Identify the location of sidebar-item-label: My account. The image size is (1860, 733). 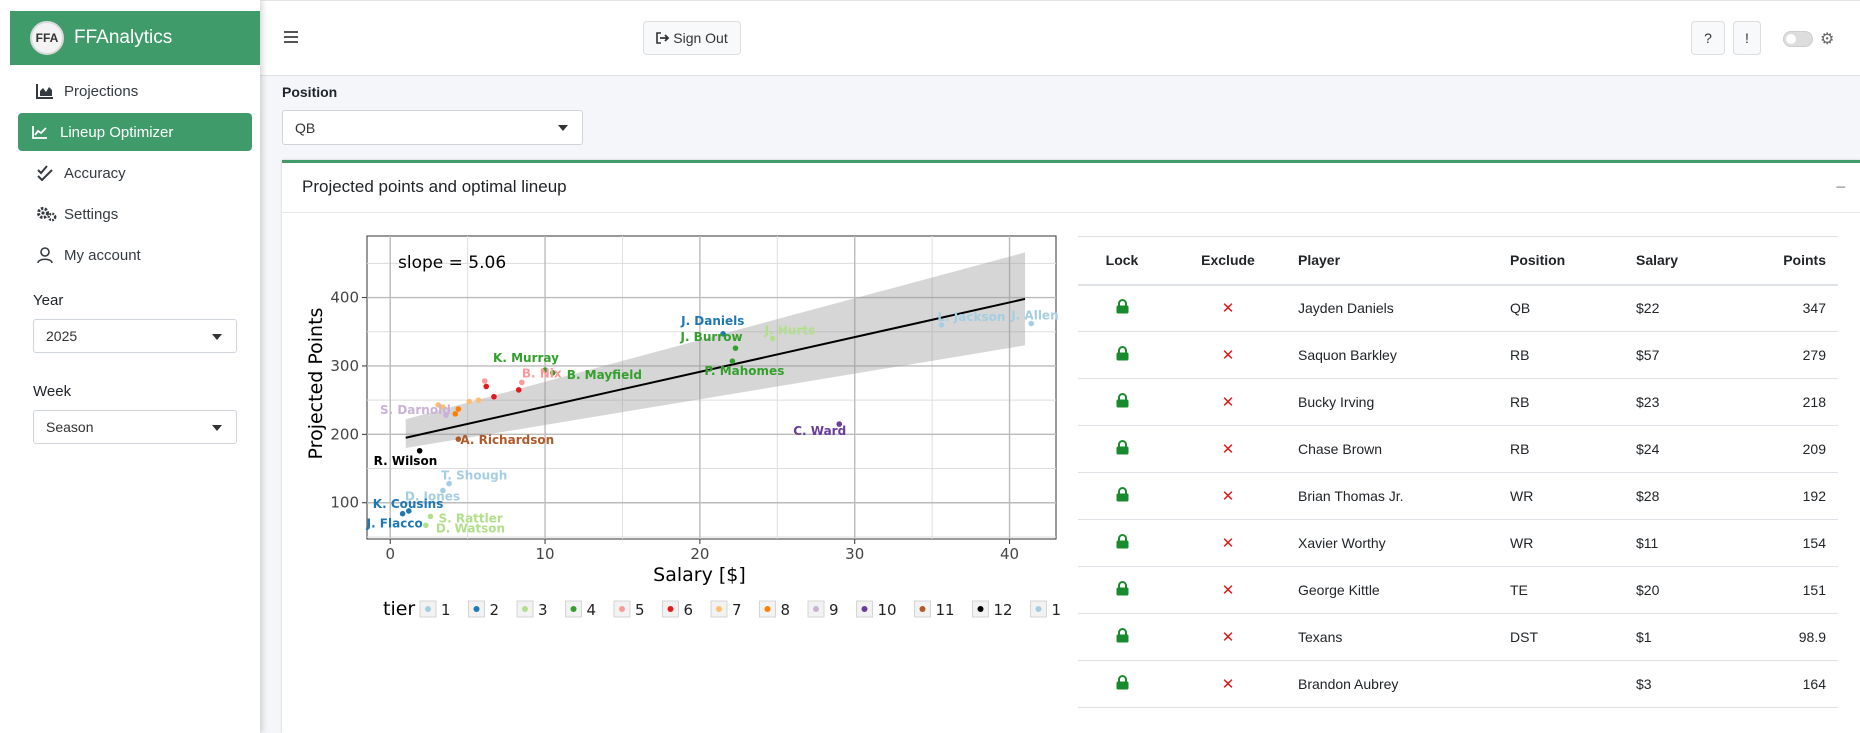
(102, 255).